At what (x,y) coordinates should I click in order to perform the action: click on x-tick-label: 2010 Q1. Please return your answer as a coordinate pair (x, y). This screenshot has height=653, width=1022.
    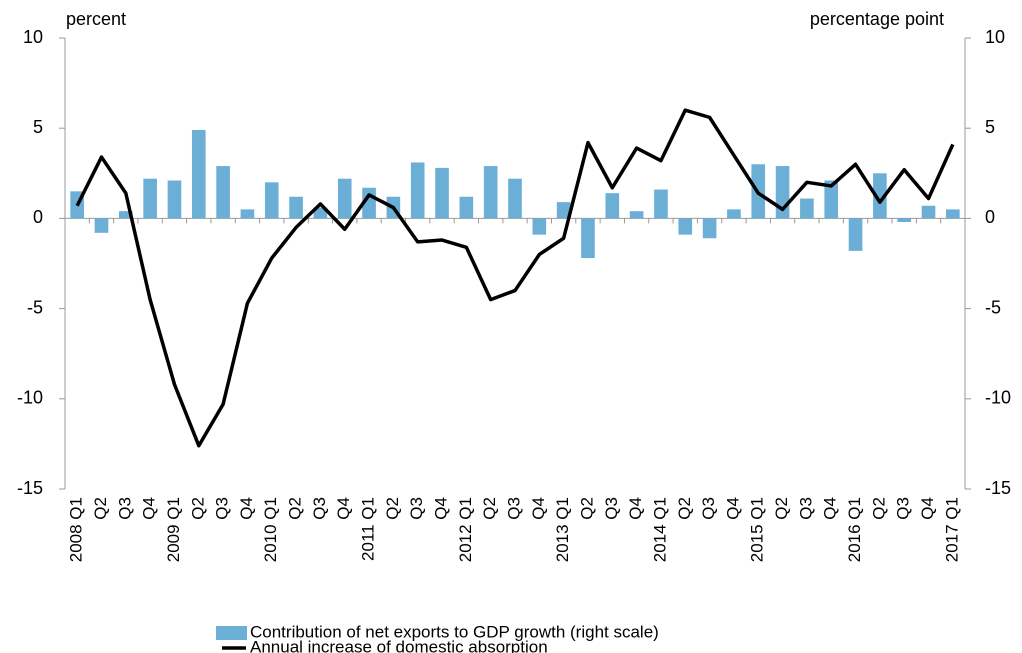
    Looking at the image, I should click on (270, 529).